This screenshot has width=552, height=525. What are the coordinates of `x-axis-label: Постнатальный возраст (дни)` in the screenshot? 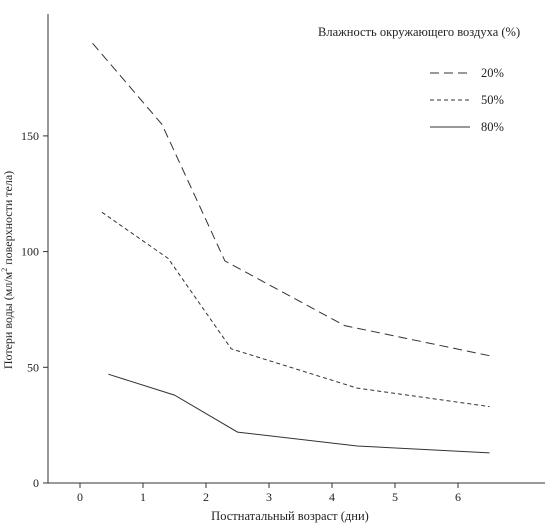 It's located at (290, 516).